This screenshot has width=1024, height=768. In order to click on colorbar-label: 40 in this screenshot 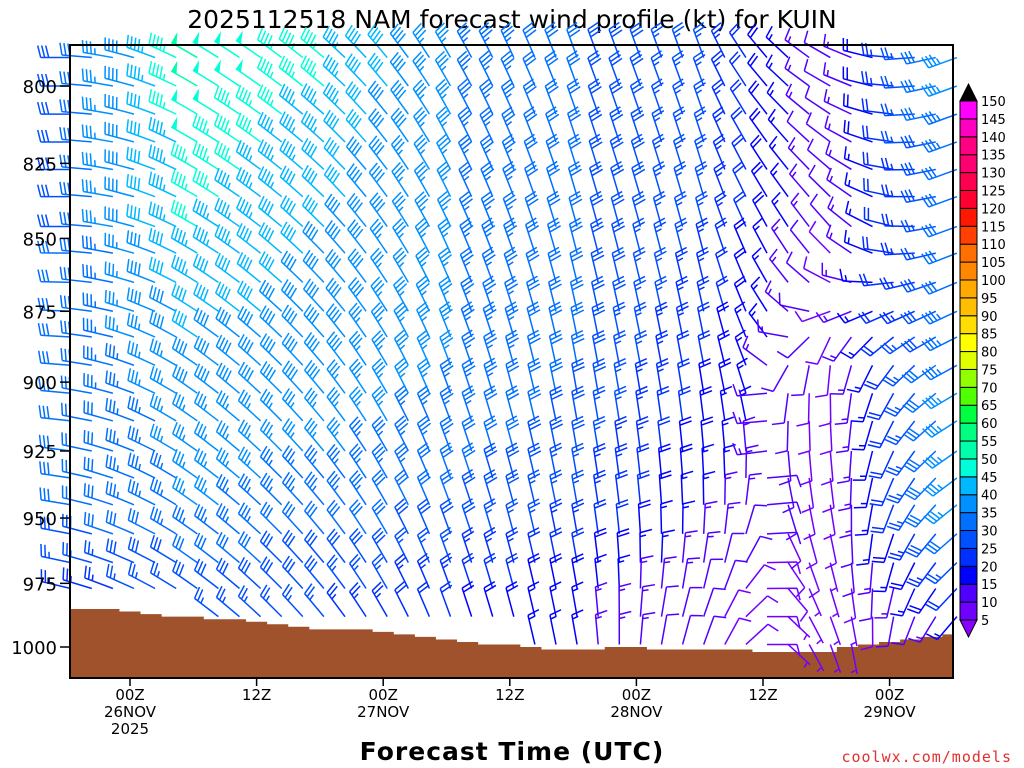, I will do `click(989, 496)`.